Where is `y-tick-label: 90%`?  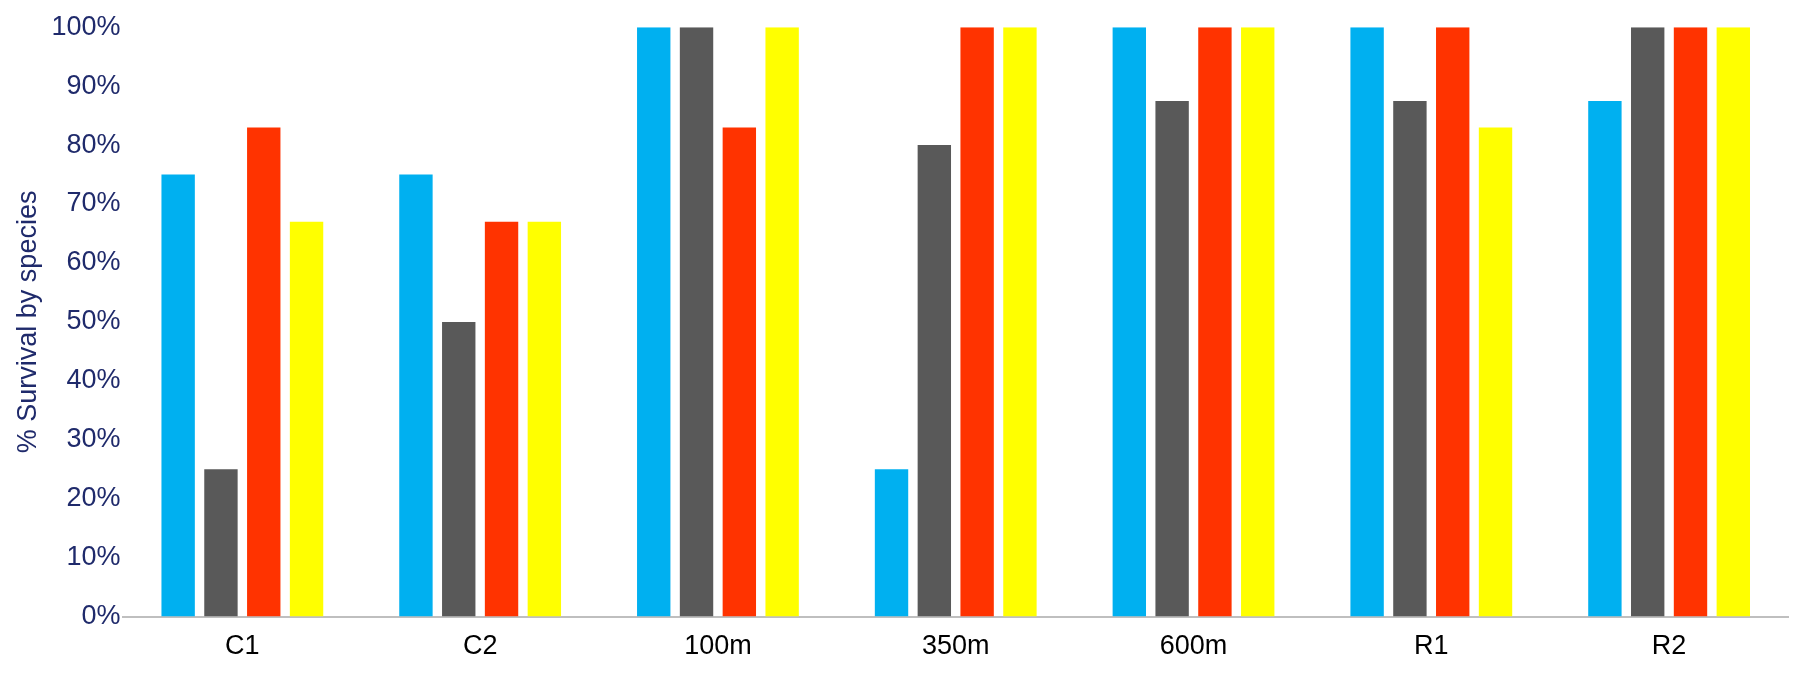
y-tick-label: 90% is located at coordinates (93, 84).